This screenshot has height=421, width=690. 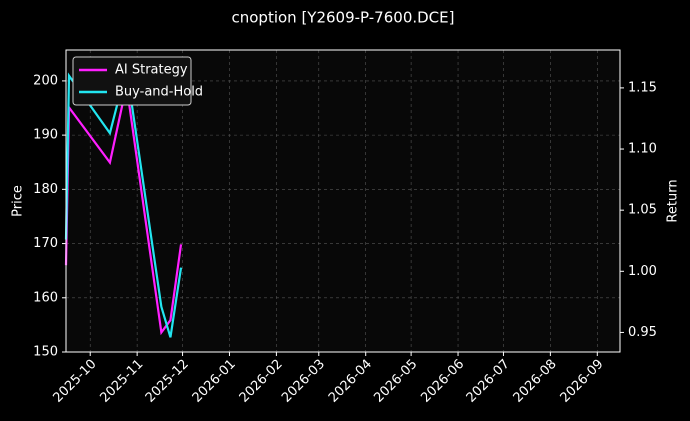 What do you see at coordinates (45, 297) in the screenshot?
I see `y-tick-label: 160` at bounding box center [45, 297].